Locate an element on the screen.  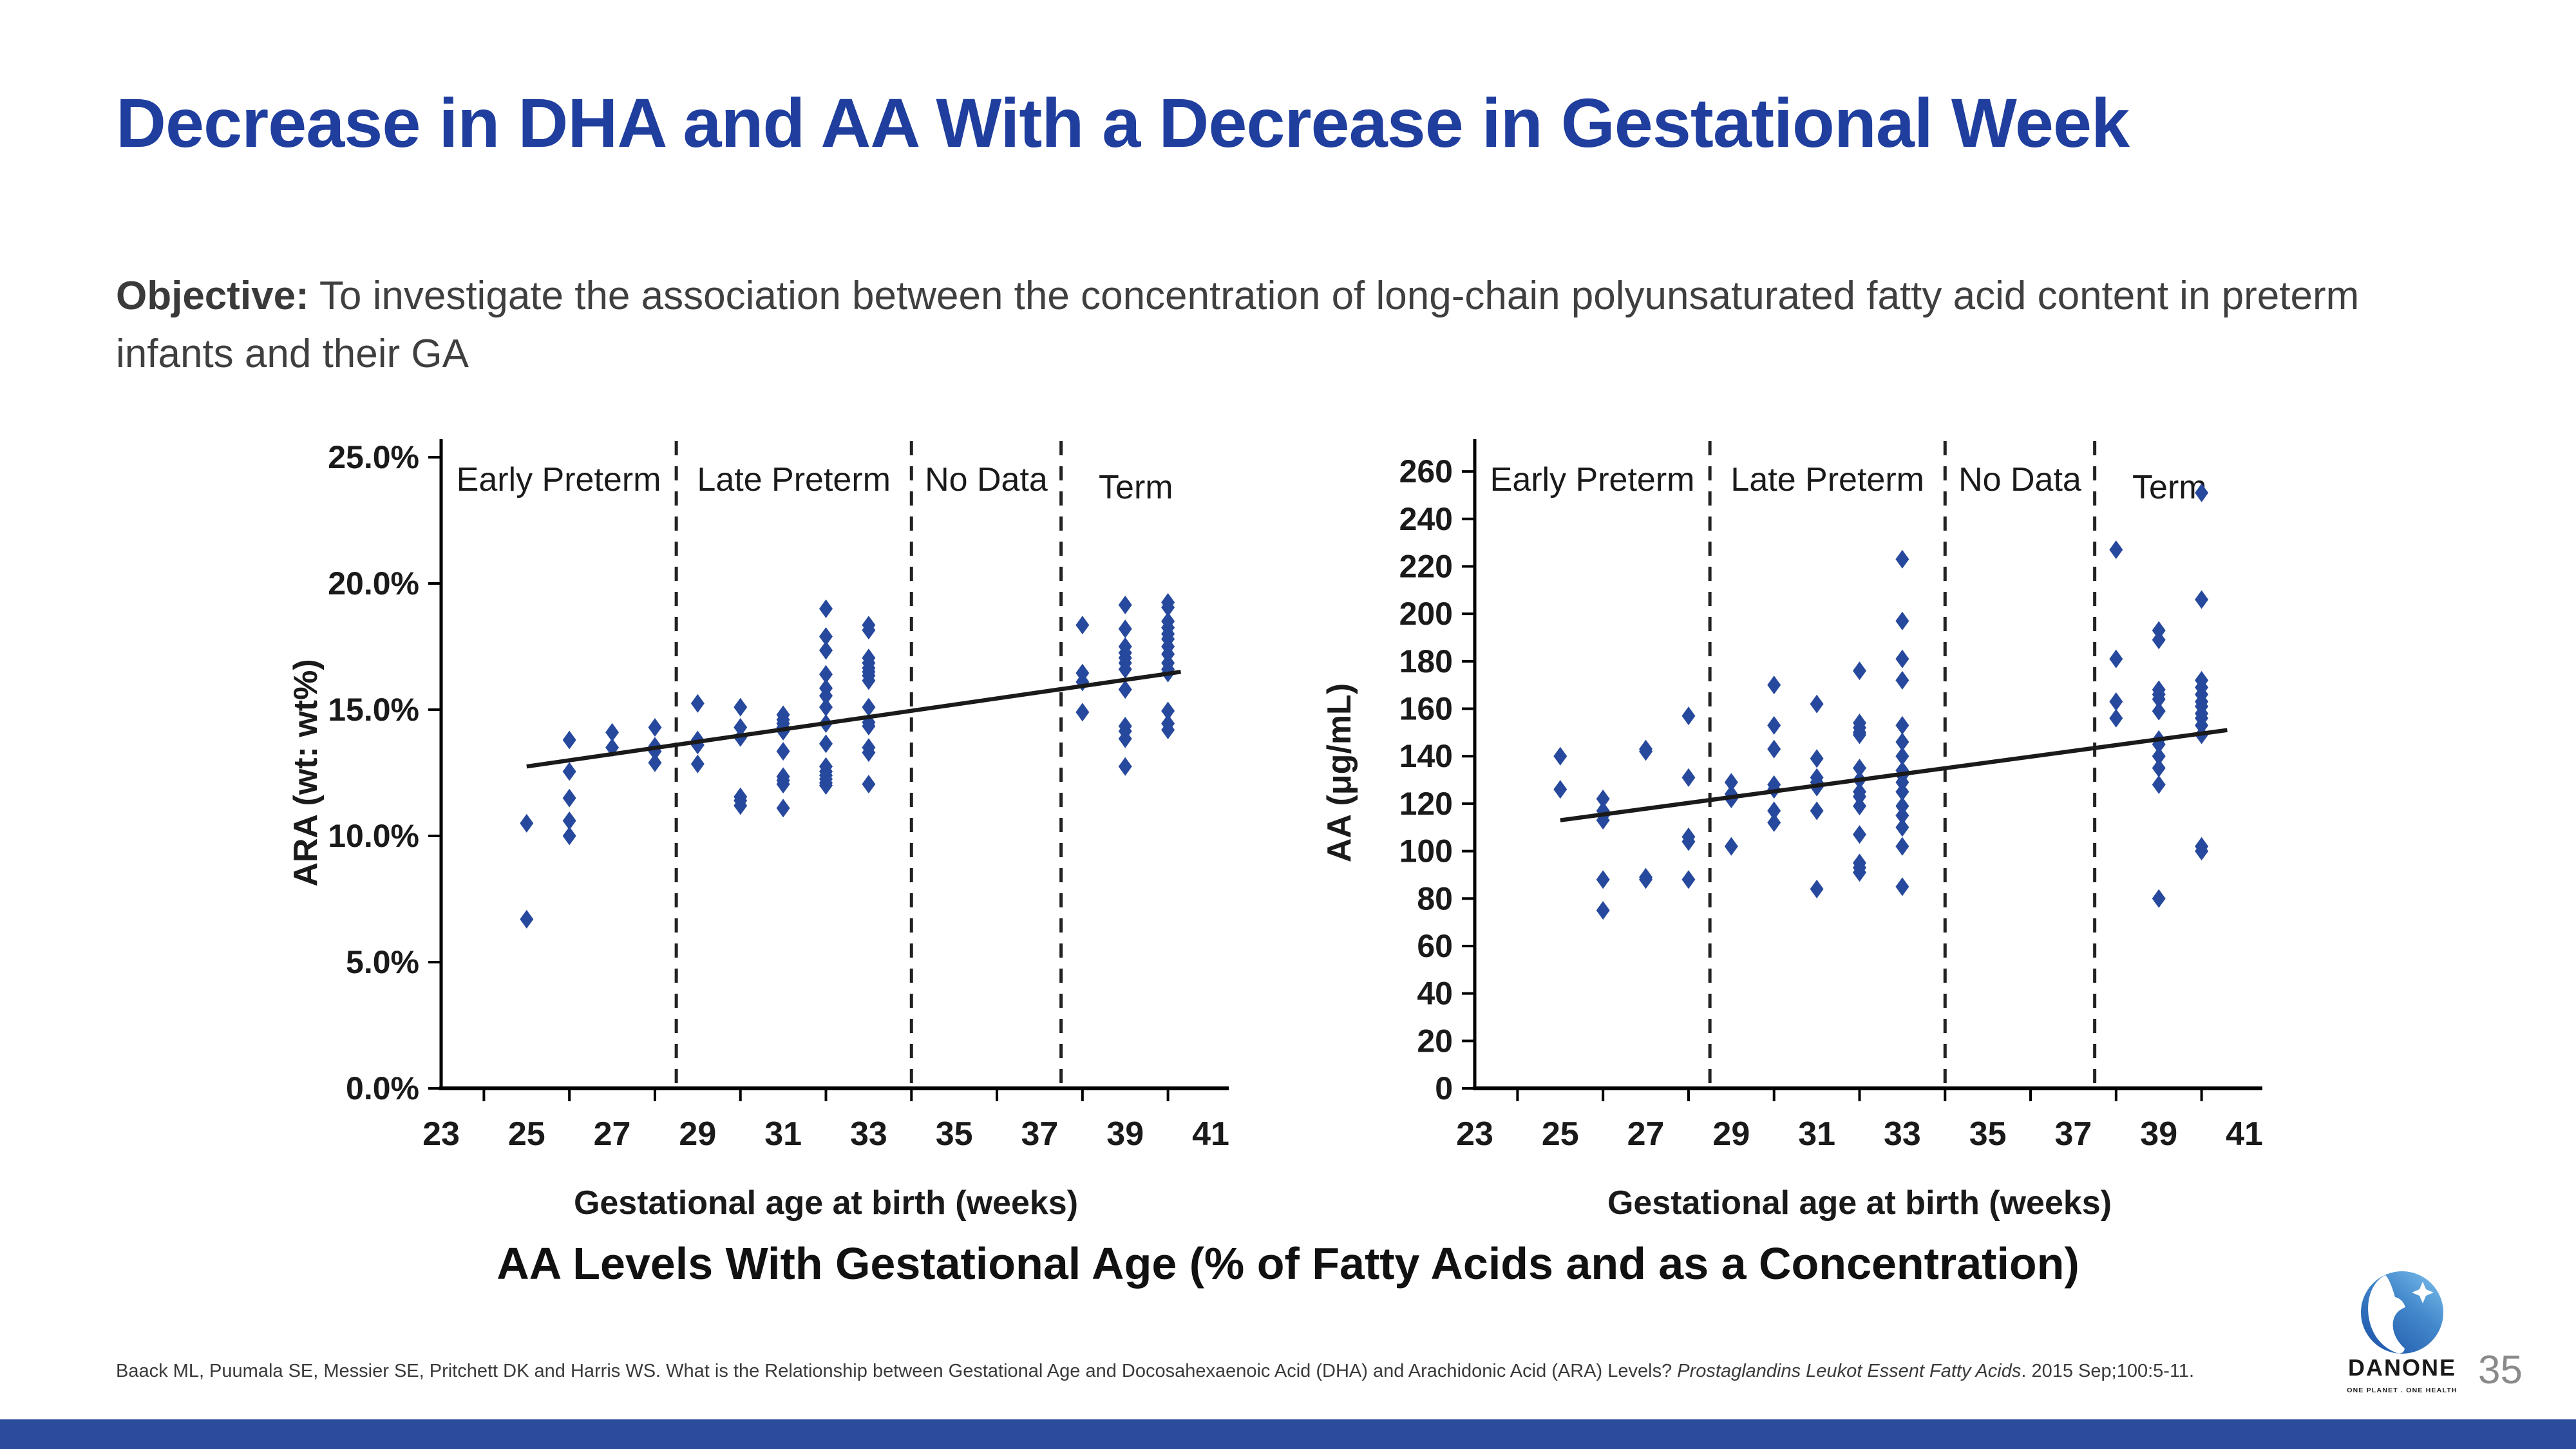
y-axis-title: ARA (wt: wt%) is located at coordinates (306, 773).